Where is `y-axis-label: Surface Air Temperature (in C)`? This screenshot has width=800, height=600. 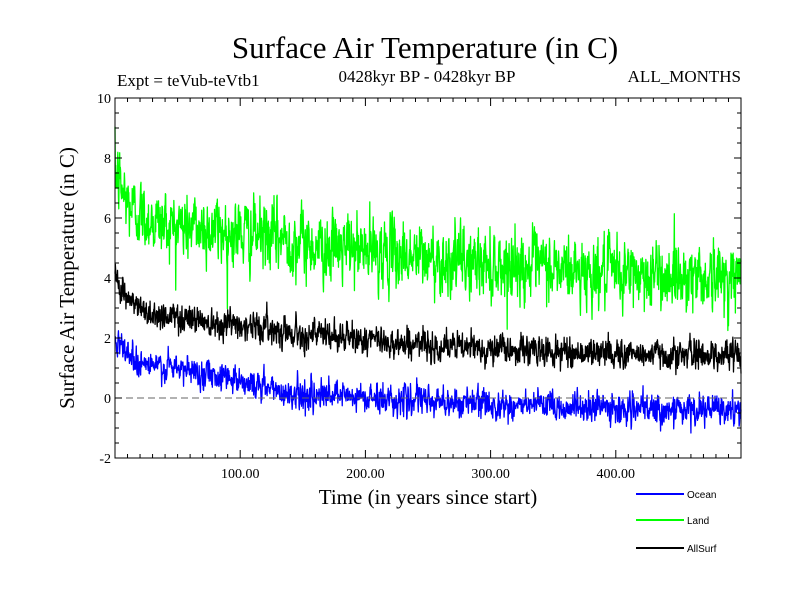 y-axis-label: Surface Air Temperature (in C) is located at coordinates (67, 278).